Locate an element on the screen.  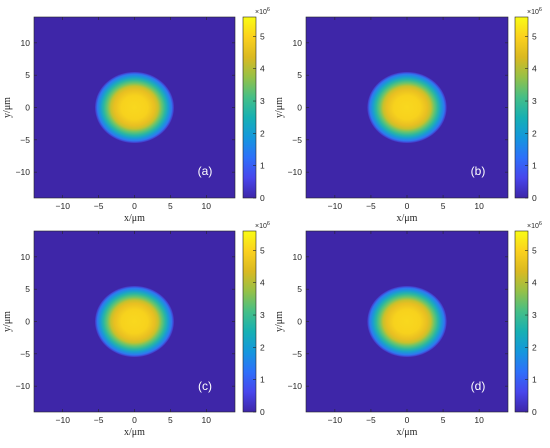
panel-label: (b) is located at coordinates (478, 171).